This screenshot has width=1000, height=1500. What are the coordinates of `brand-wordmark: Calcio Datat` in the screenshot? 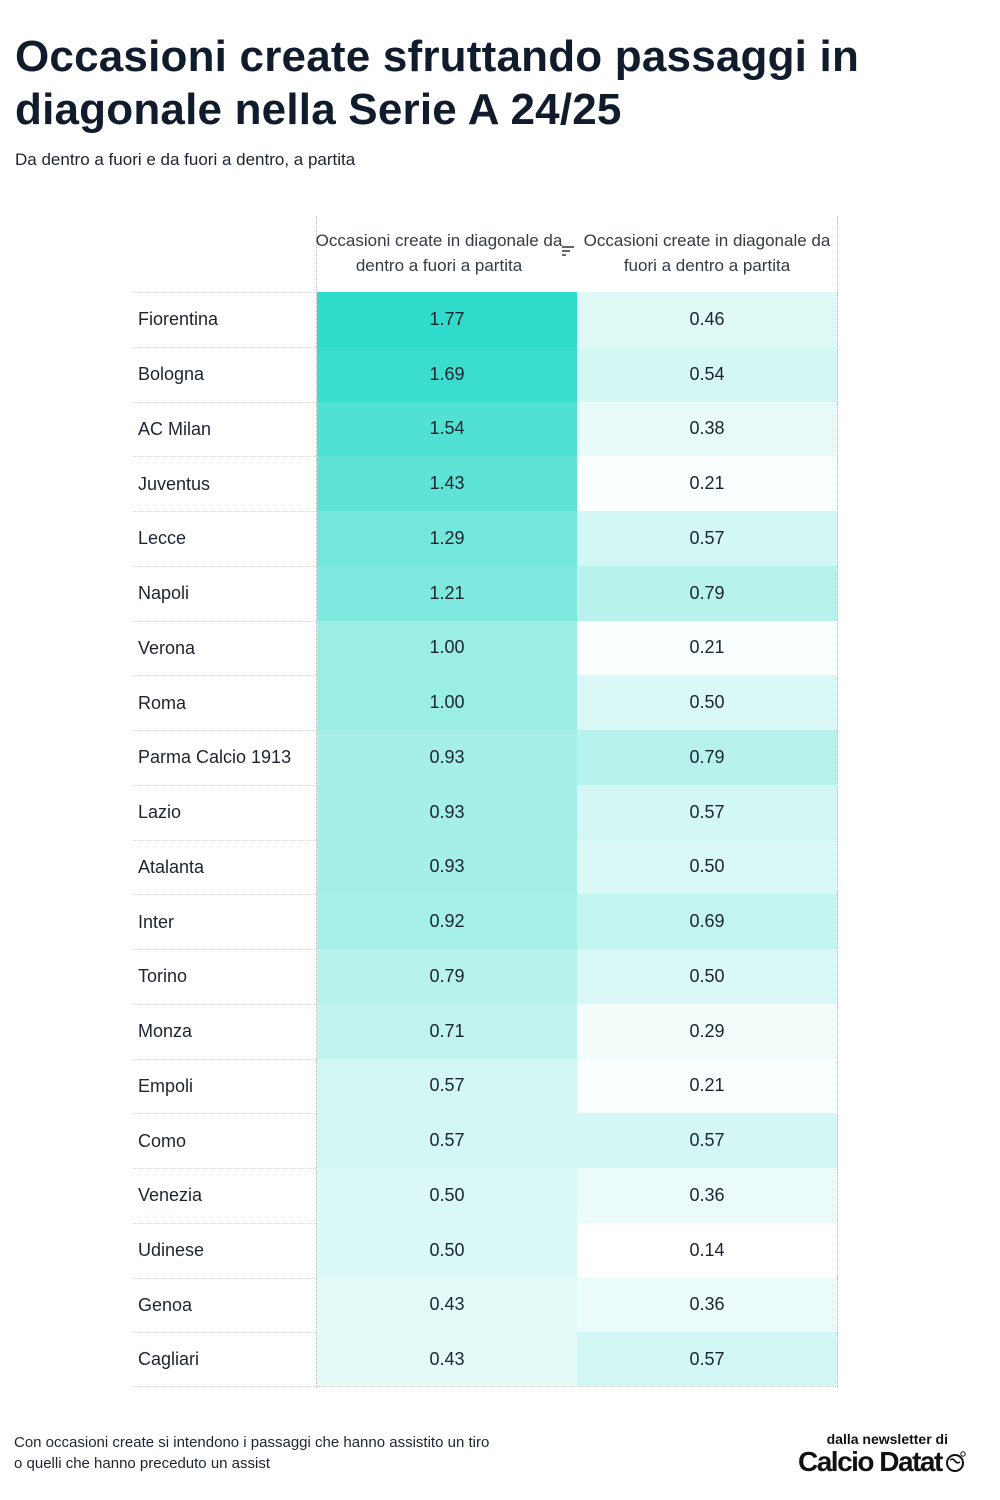 It's located at (893, 1462).